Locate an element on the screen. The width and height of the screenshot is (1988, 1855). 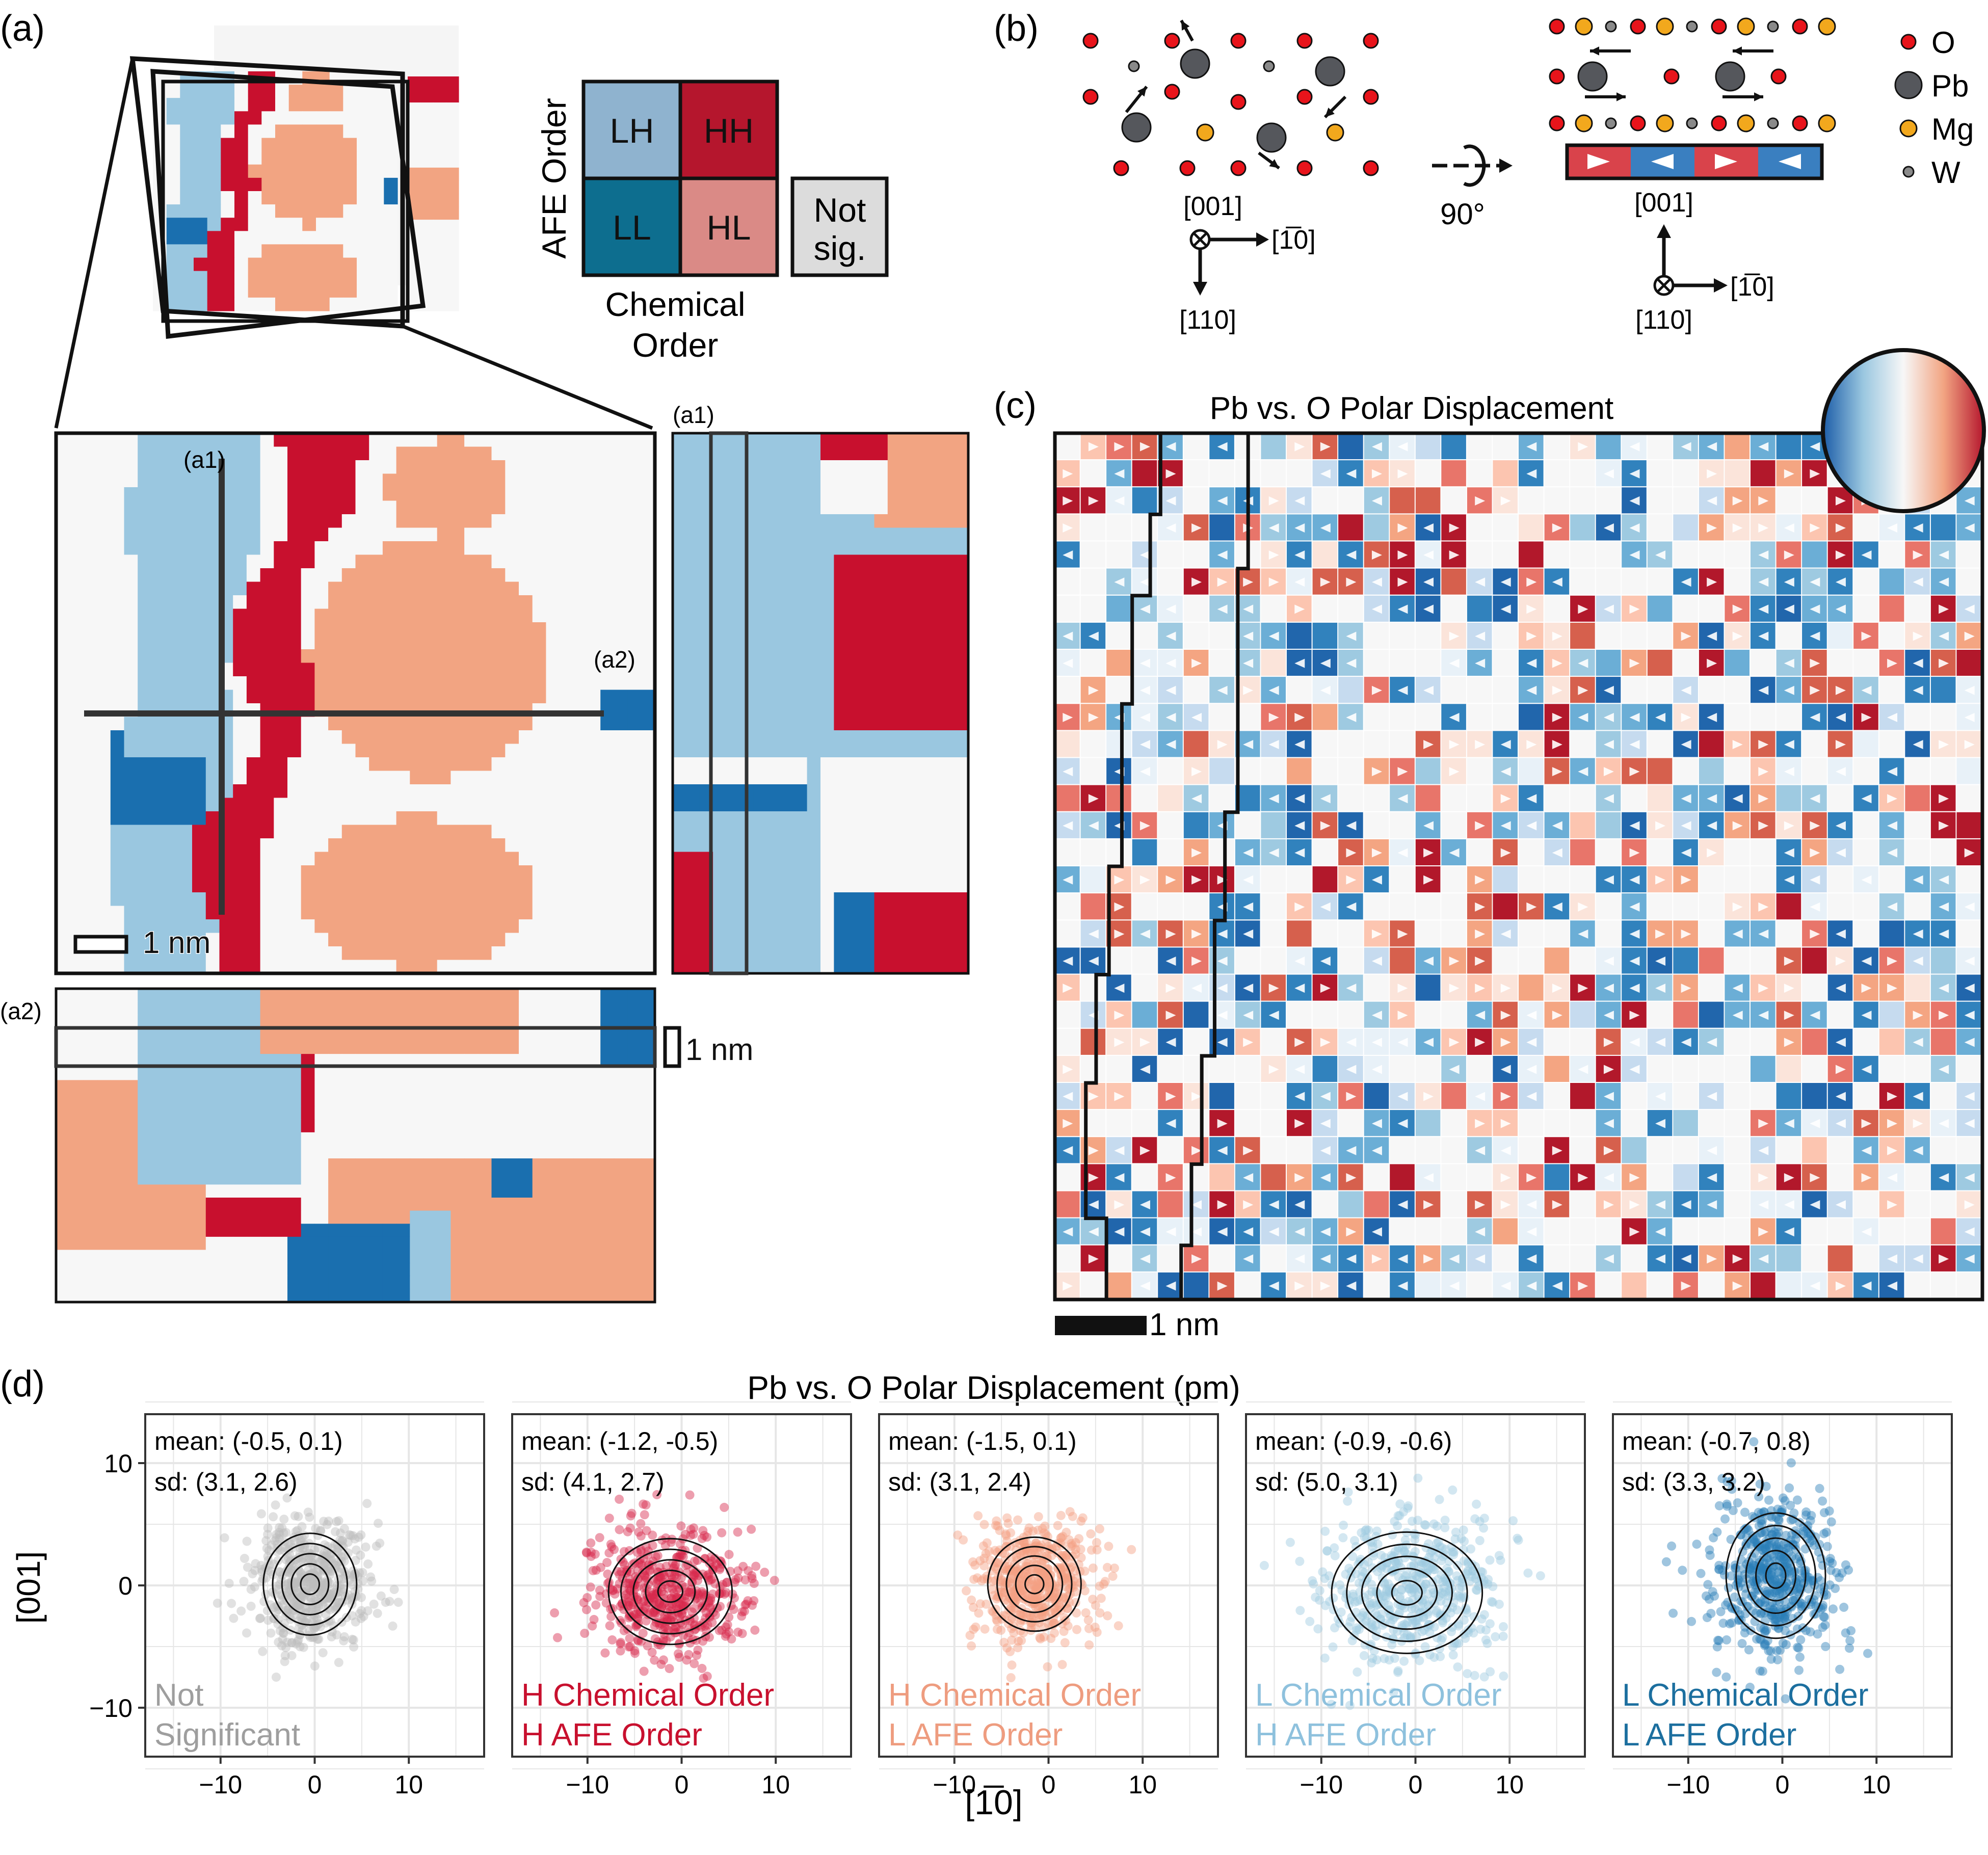
panel-d-xlabel: [1̅0] is located at coordinates (993, 1802).